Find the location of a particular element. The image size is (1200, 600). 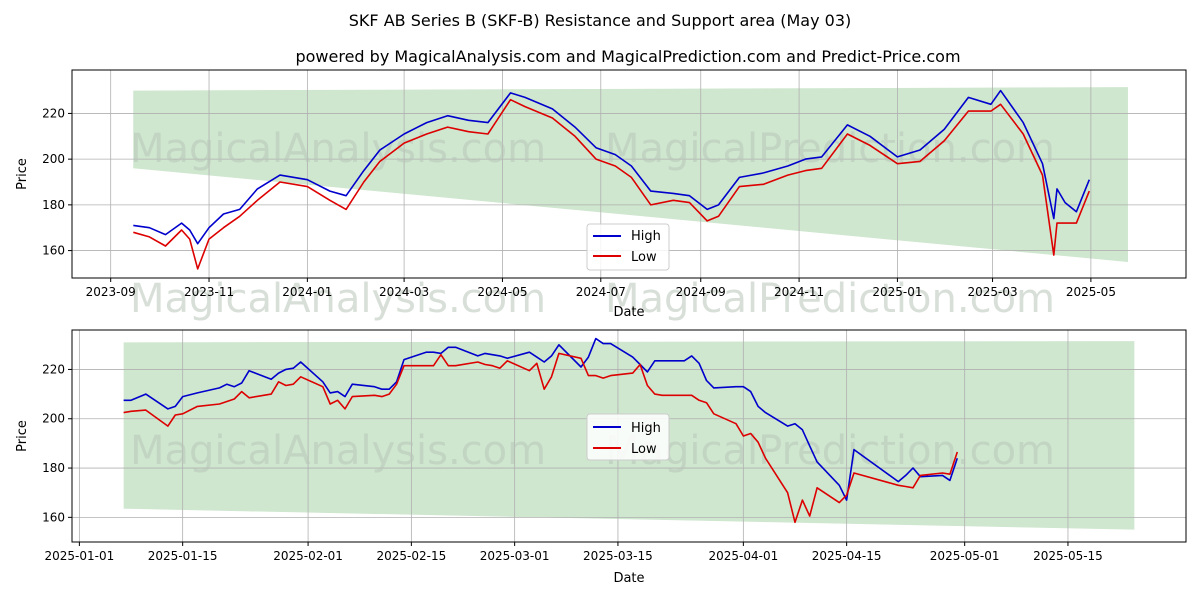

x-tick-label: 2024-03 is located at coordinates (404, 292).